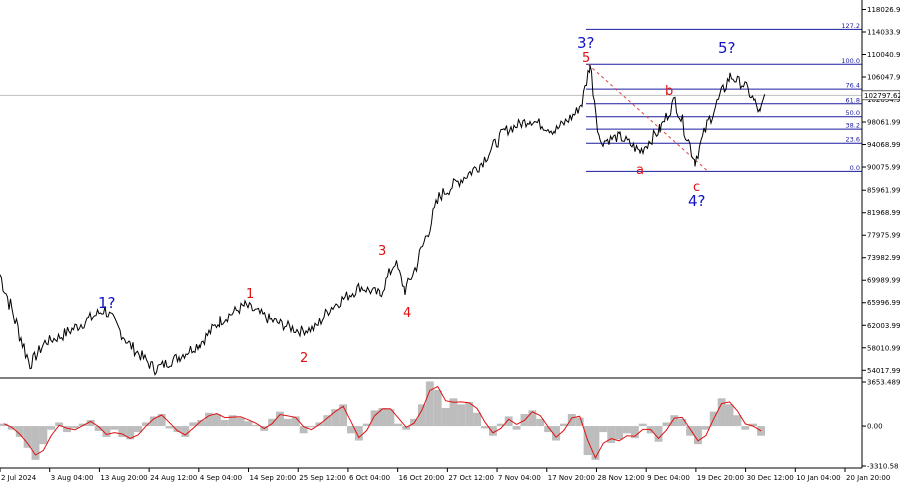 The width and height of the screenshot is (900, 485). I want to click on price-tick-label: 81968.99, so click(883, 213).